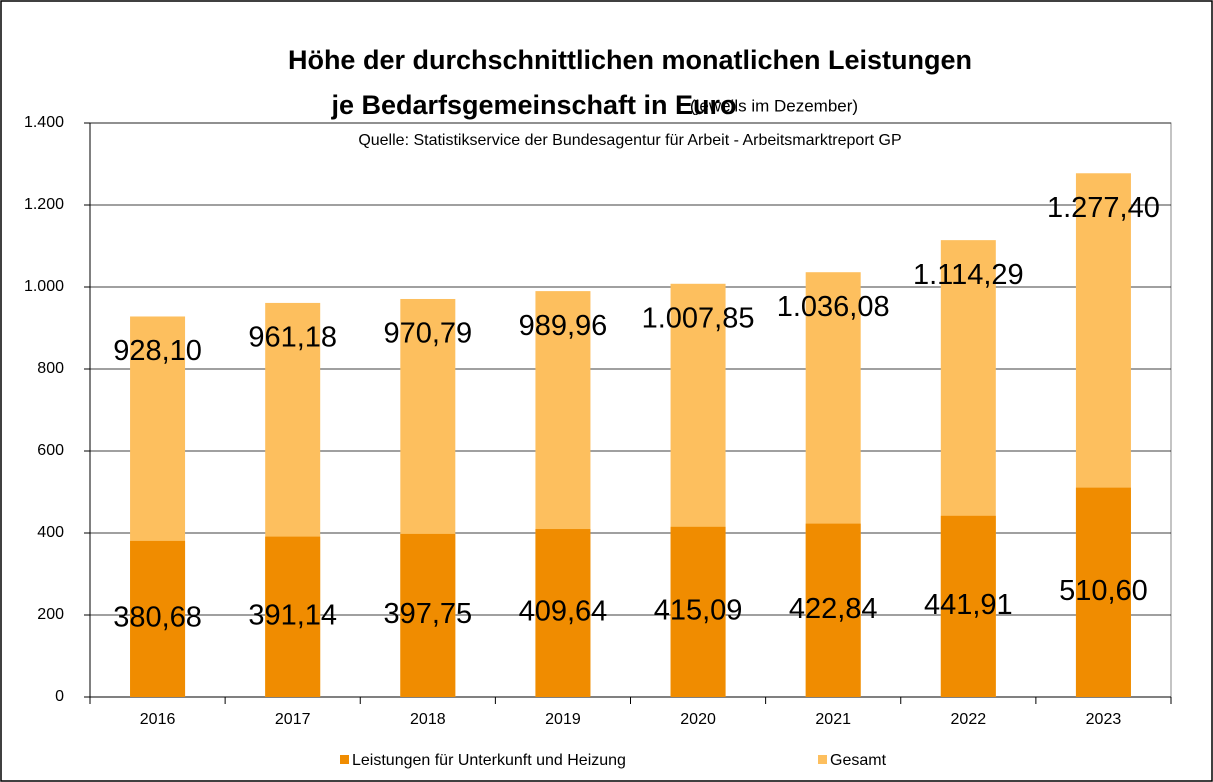 The width and height of the screenshot is (1213, 782). Describe the element at coordinates (833, 307) in the screenshot. I see `data-label: 1.036,08` at that location.